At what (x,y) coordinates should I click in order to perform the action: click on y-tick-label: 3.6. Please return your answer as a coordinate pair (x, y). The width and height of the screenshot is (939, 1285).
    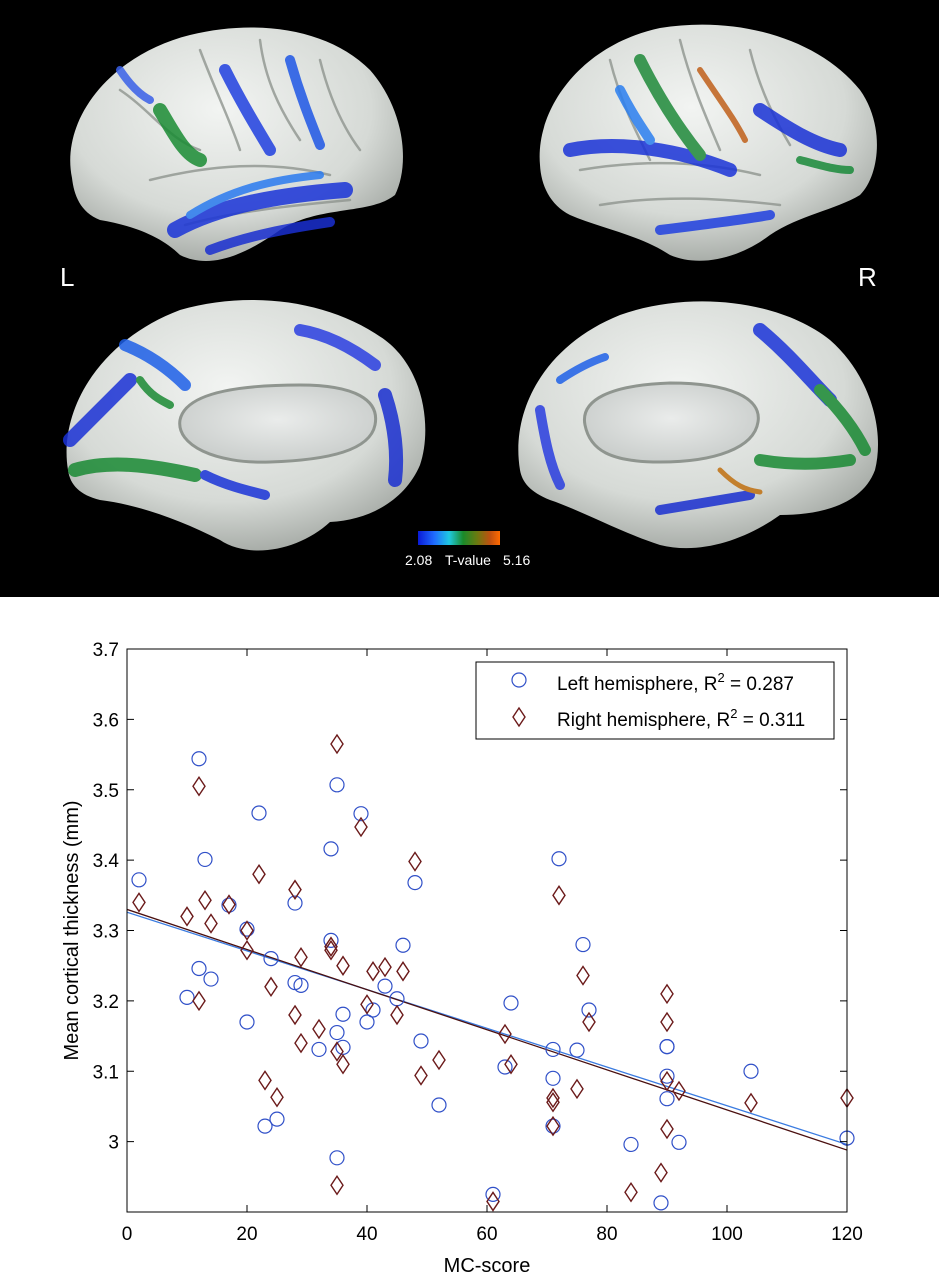
    Looking at the image, I should click on (106, 720).